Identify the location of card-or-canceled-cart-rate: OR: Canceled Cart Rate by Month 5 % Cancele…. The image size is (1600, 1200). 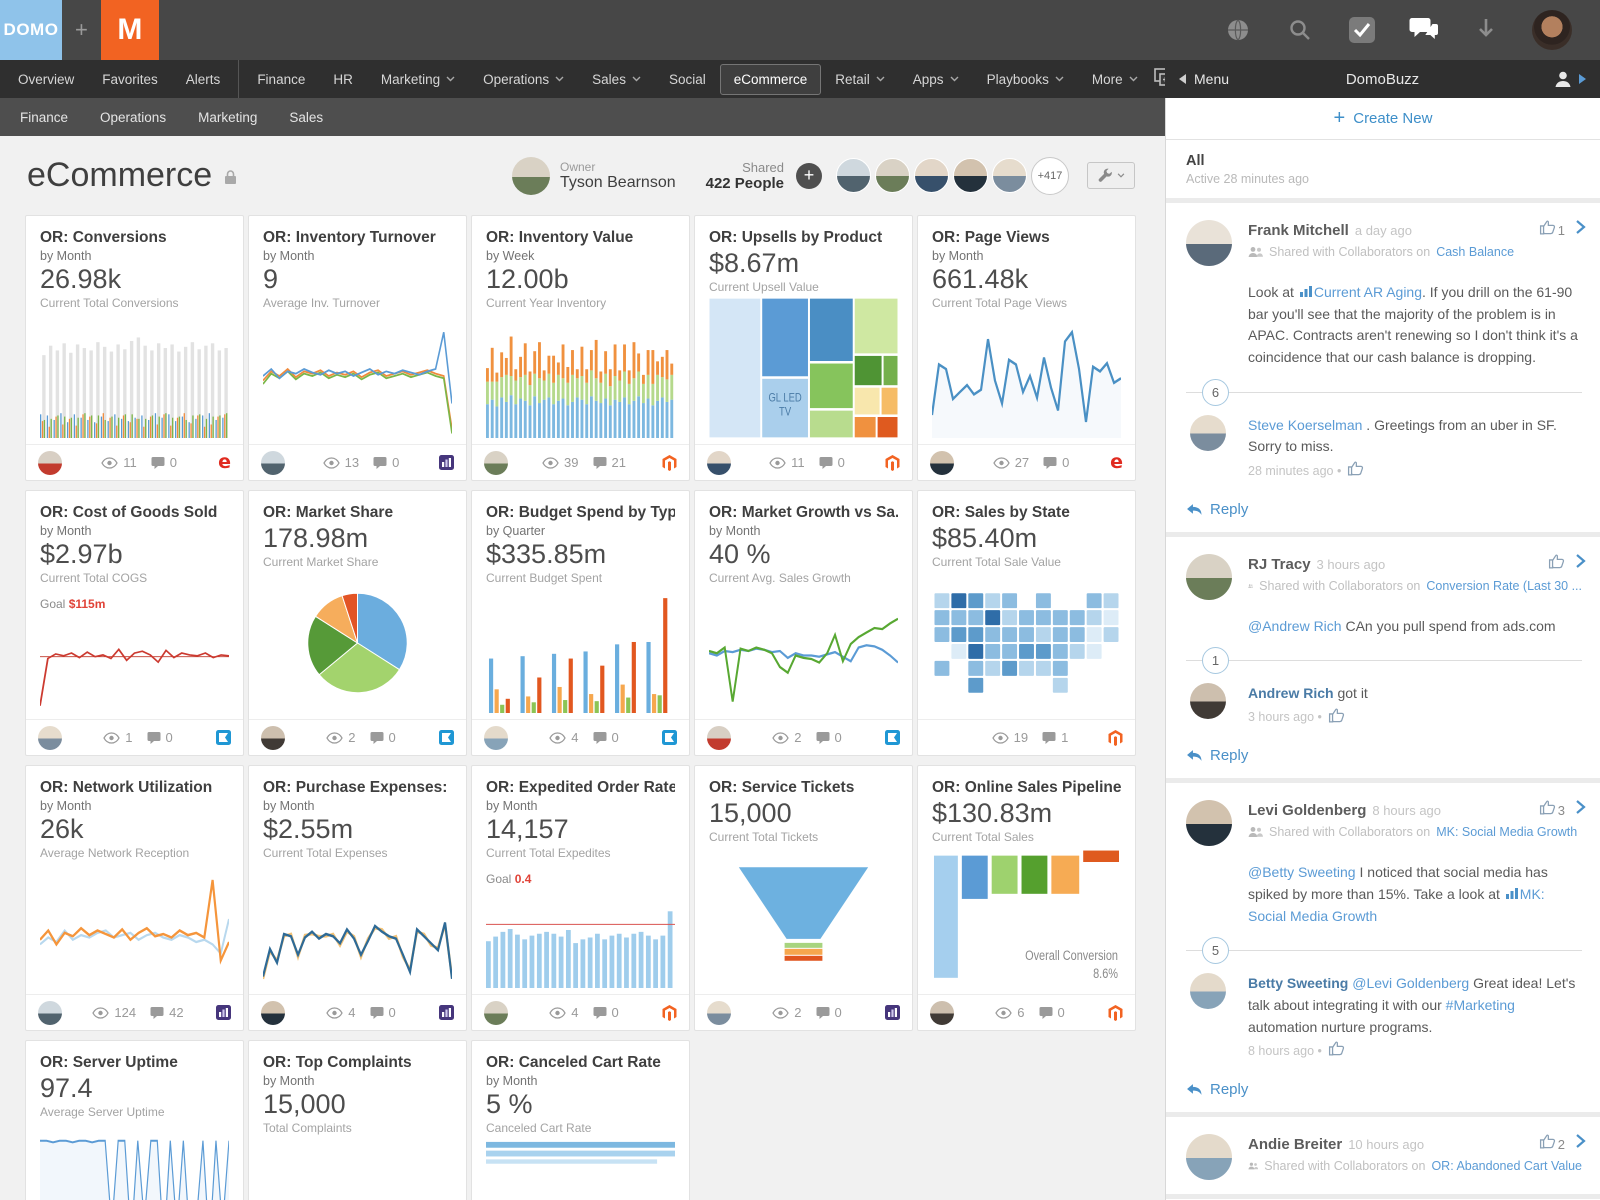
(580, 1120).